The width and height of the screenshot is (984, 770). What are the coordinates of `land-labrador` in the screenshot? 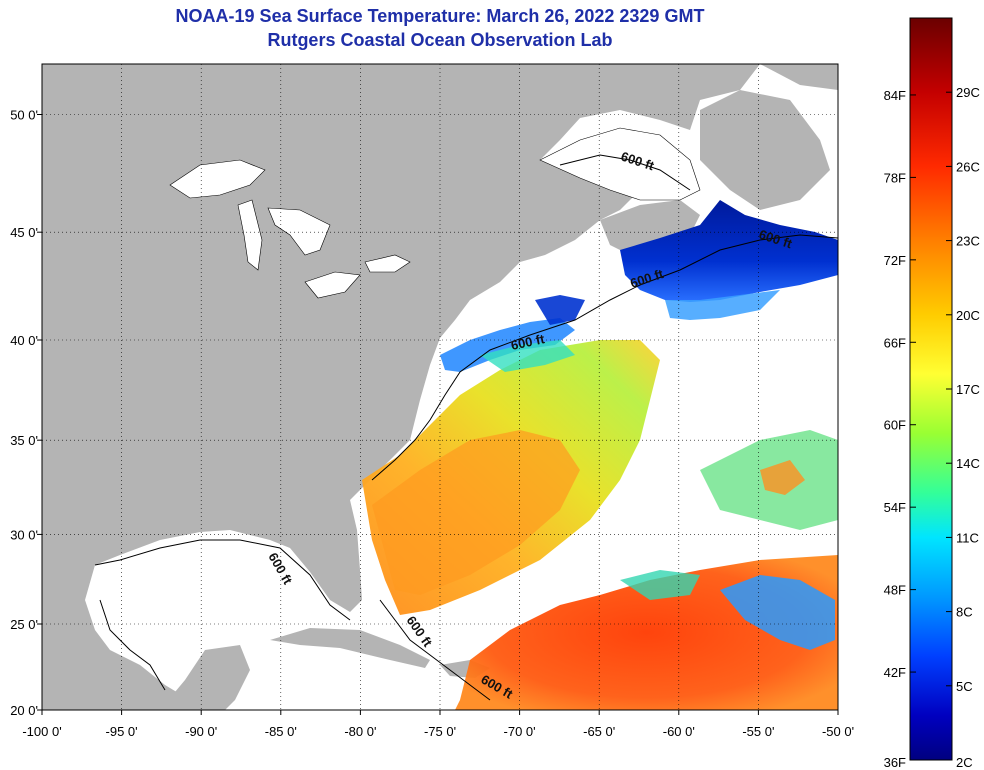 It's located at (799, 77).